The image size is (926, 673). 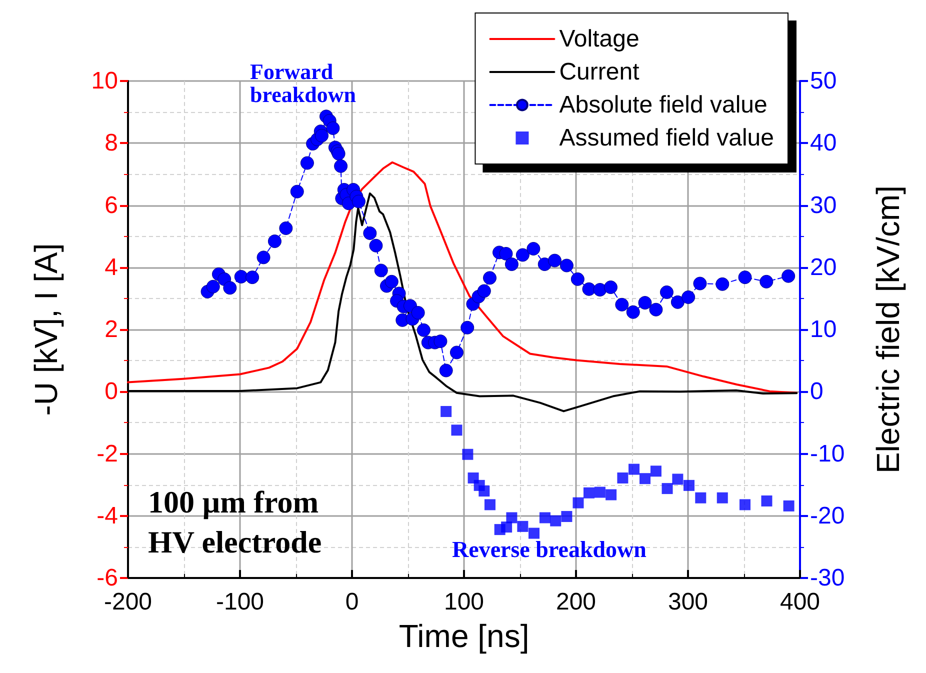 I want to click on legend-label: Absolute field value, so click(x=663, y=105).